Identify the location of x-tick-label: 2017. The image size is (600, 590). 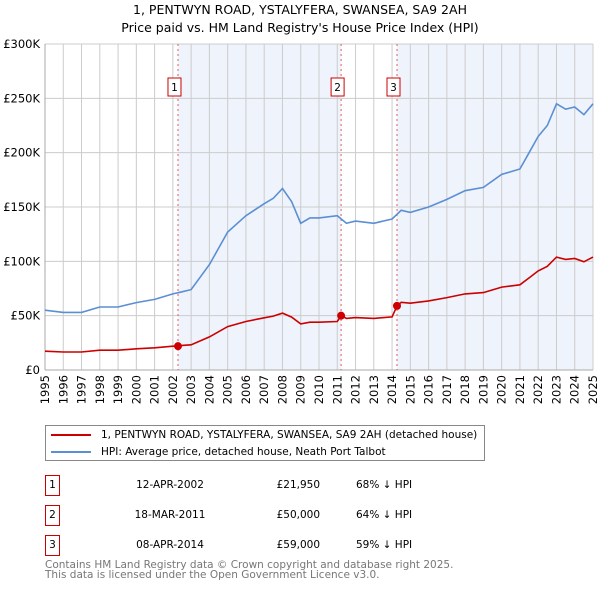
(447, 389).